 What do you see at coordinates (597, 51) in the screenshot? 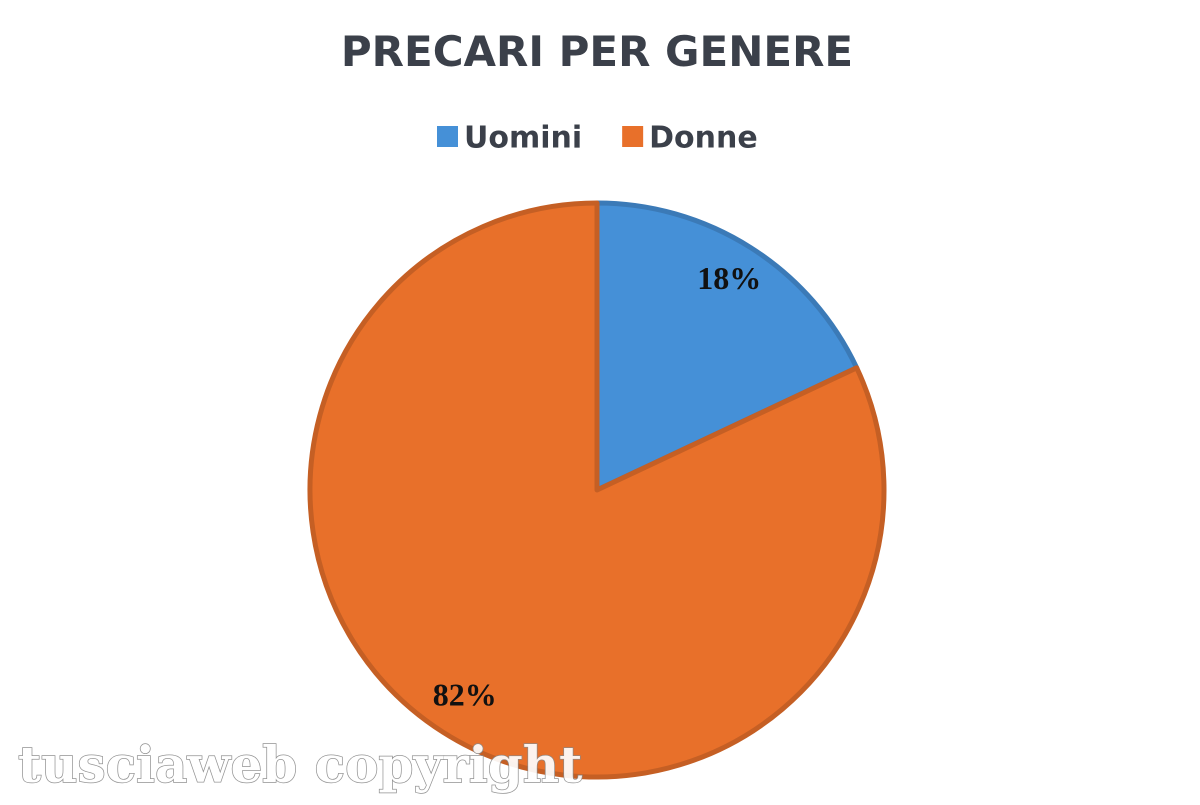
I see `chart-title: PRECARI PER GENERE` at bounding box center [597, 51].